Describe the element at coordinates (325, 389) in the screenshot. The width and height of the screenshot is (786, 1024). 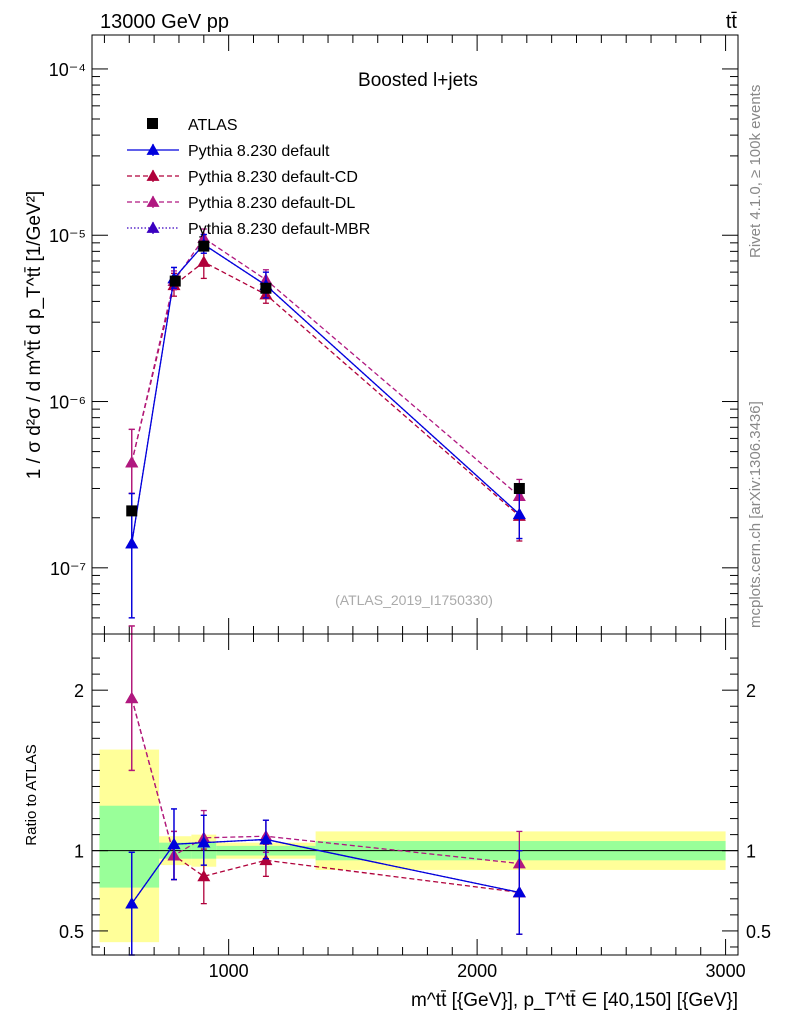
I see `main-series-1-line` at that location.